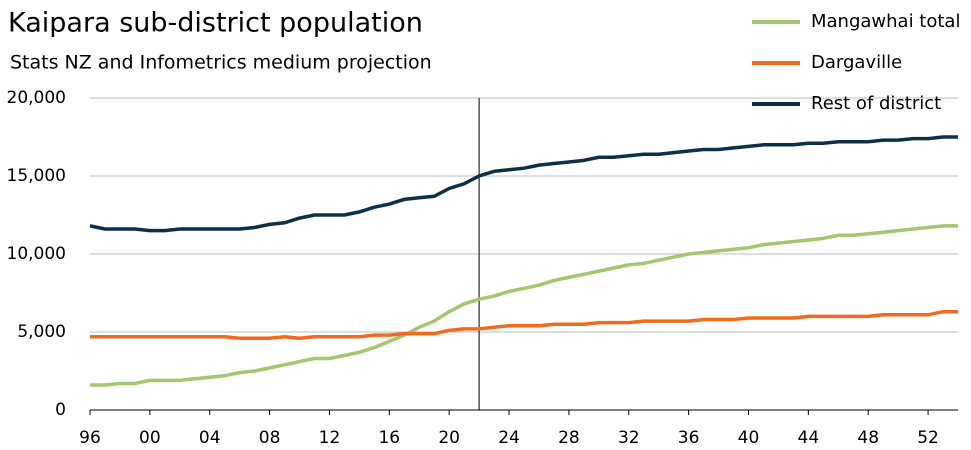 This screenshot has height=450, width=971. I want to click on y-tick-label: 0, so click(60, 410).